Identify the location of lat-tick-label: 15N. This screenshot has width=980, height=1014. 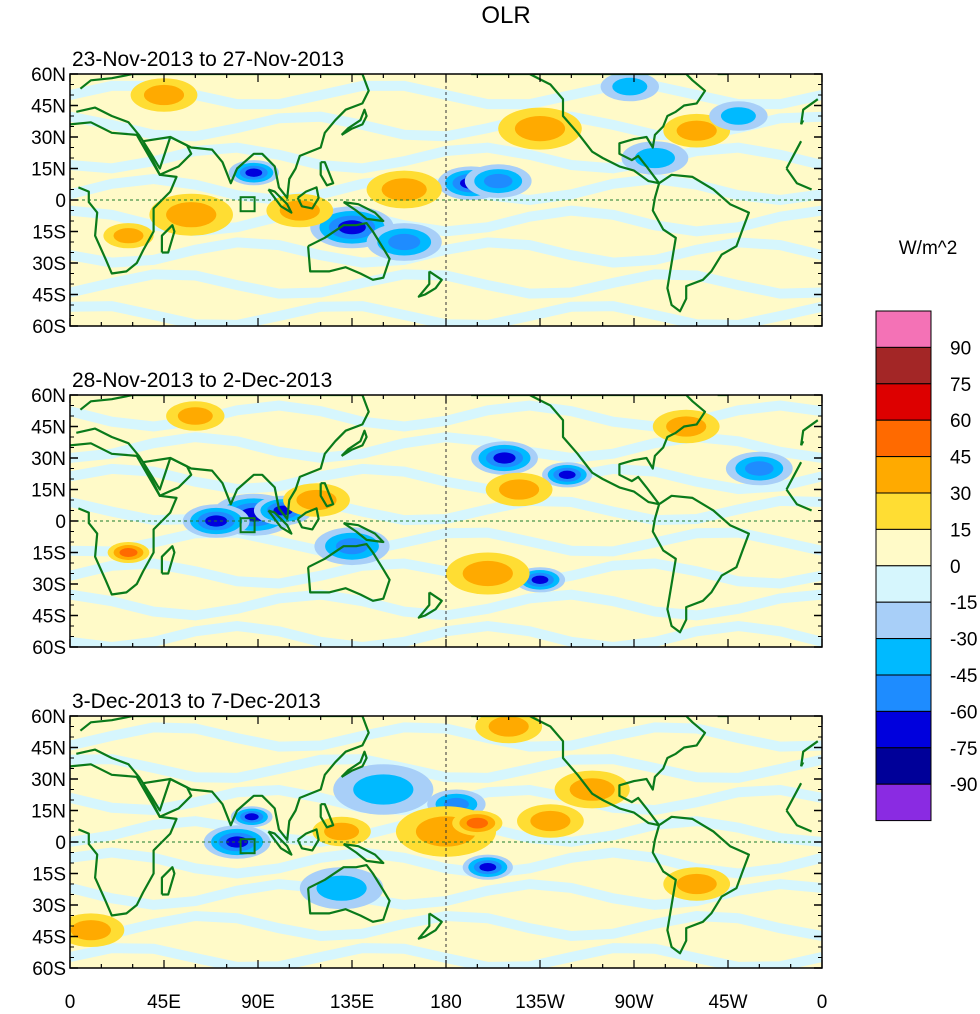
(48, 170).